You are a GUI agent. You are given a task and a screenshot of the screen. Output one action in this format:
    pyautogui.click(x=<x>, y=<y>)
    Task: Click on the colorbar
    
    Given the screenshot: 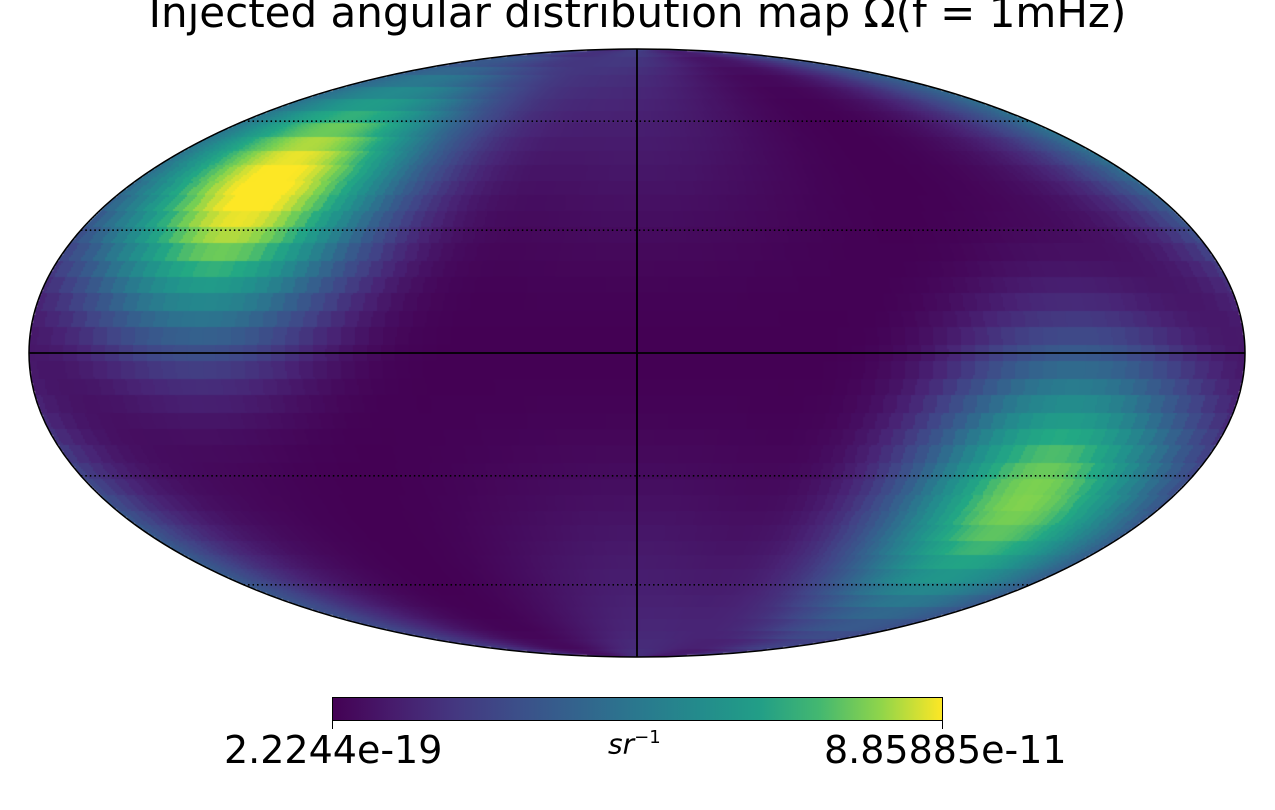 What is the action you would take?
    pyautogui.click(x=637, y=709)
    